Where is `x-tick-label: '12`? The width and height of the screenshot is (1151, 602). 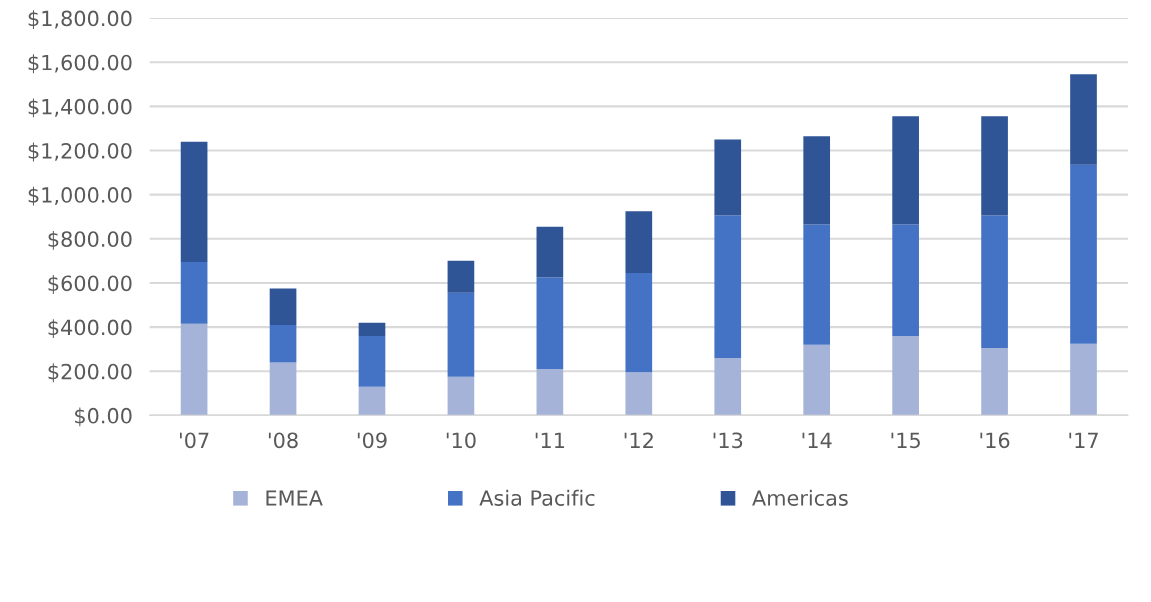
x-tick-label: '12 is located at coordinates (638, 440).